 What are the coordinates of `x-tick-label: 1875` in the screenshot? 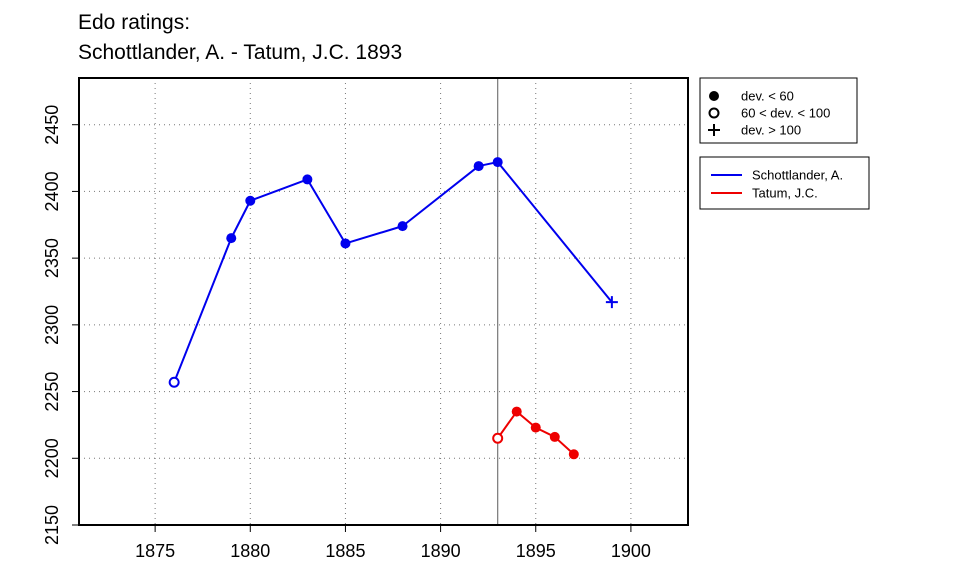 It's located at (155, 551).